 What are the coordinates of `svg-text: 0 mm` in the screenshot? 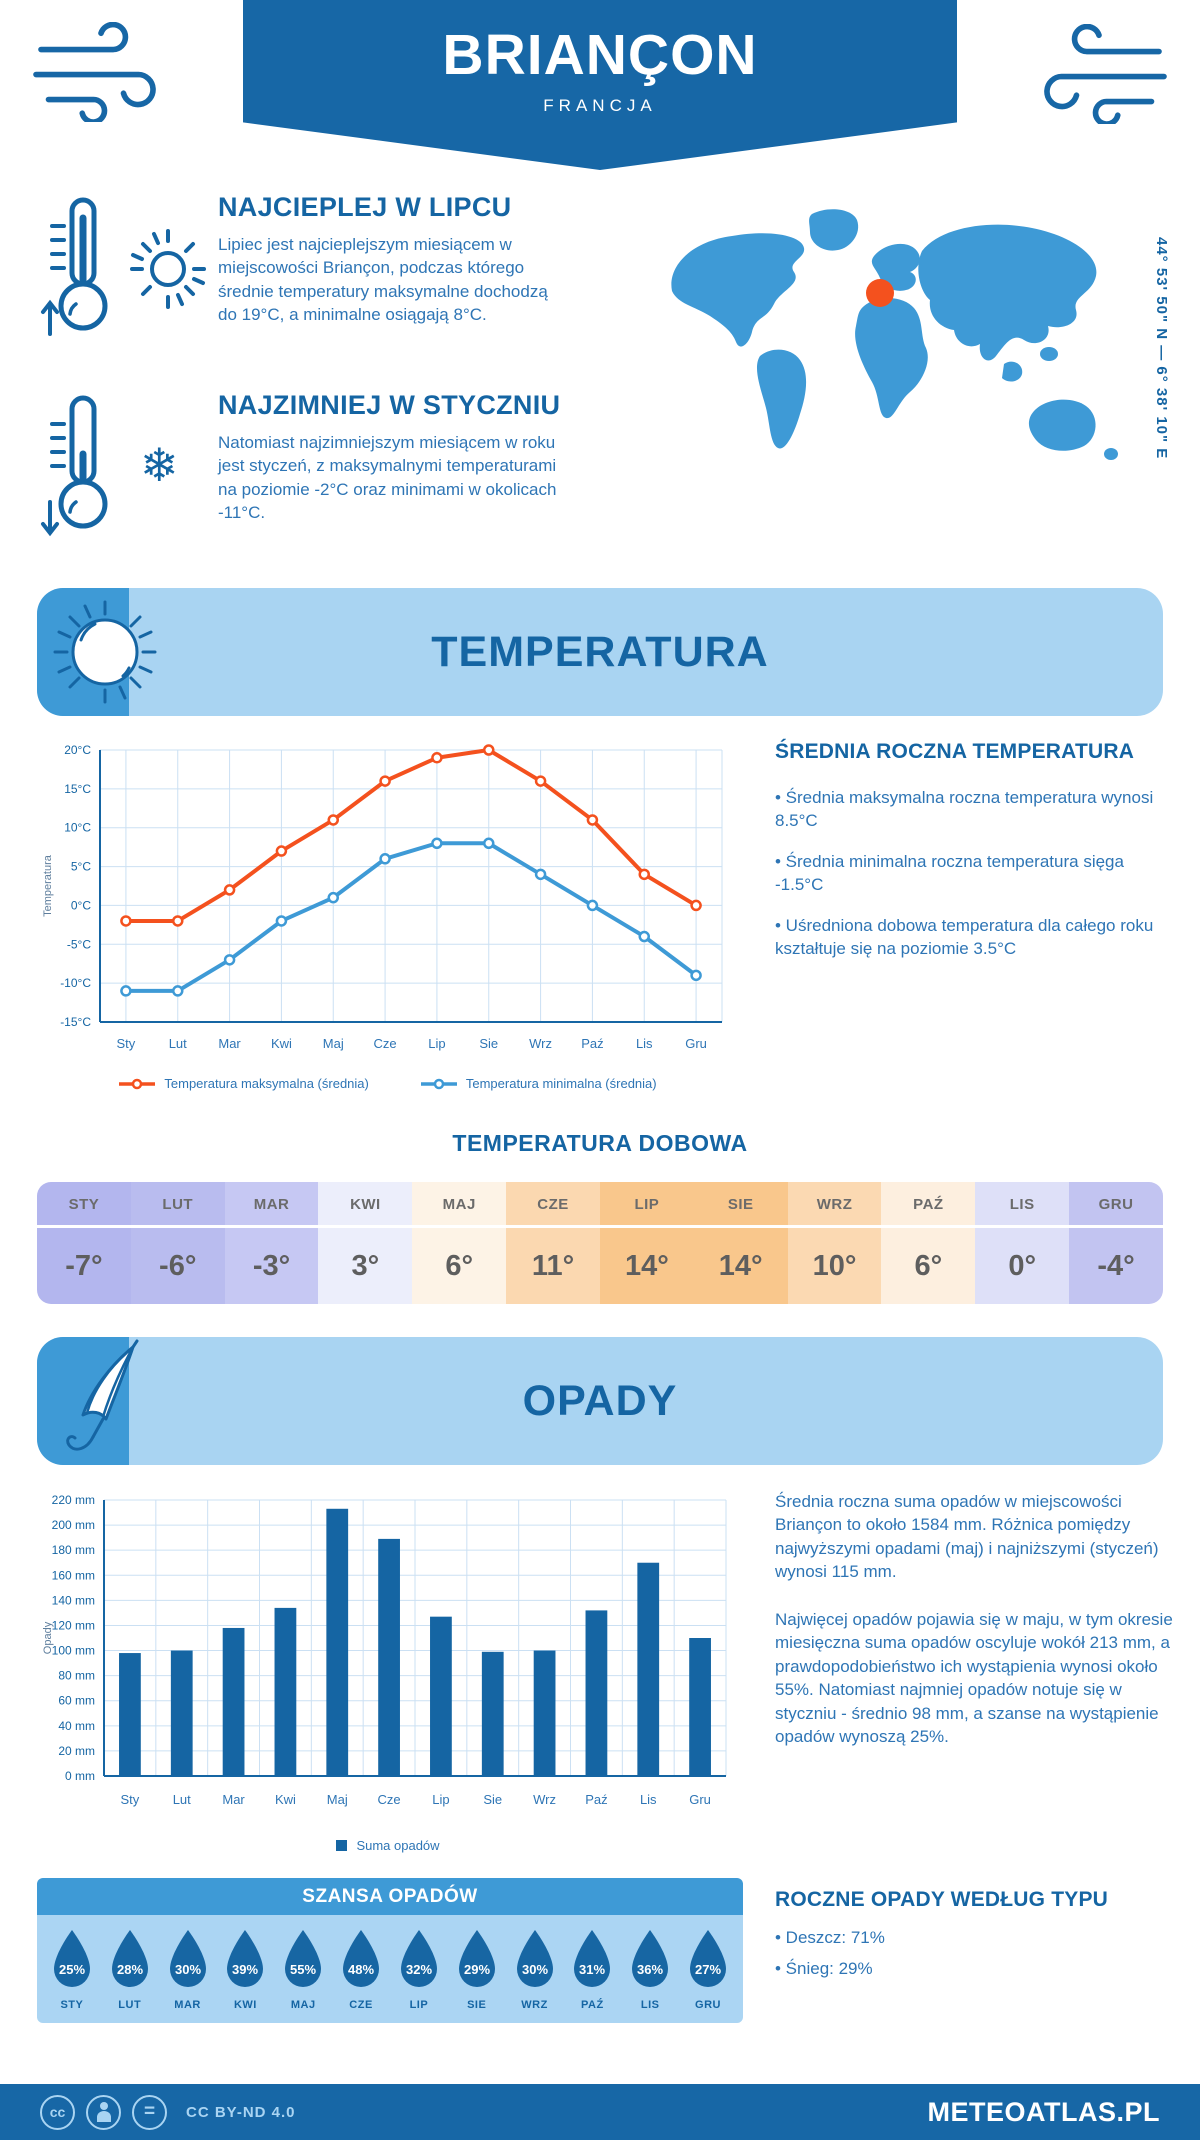 It's located at (80, 1776).